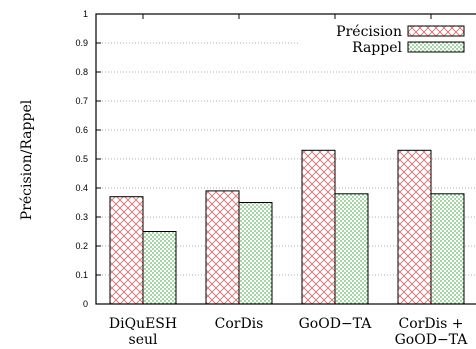 Image resolution: width=476 pixels, height=349 pixels. Describe the element at coordinates (369, 32) in the screenshot. I see `legend-label: Précision` at that location.